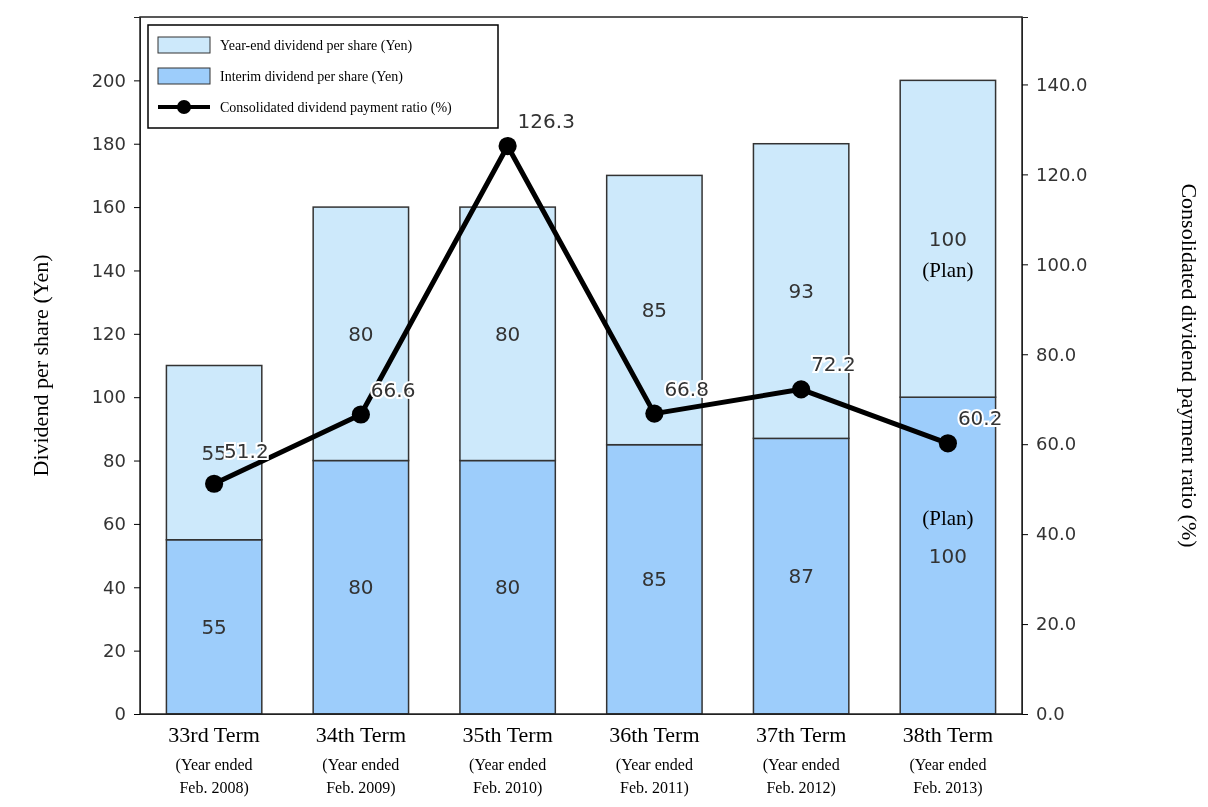 Image resolution: width=1208 pixels, height=807 pixels. What do you see at coordinates (654, 759) in the screenshot?
I see `x-tick-label: 36th Term (Year ended Feb. 2011)` at bounding box center [654, 759].